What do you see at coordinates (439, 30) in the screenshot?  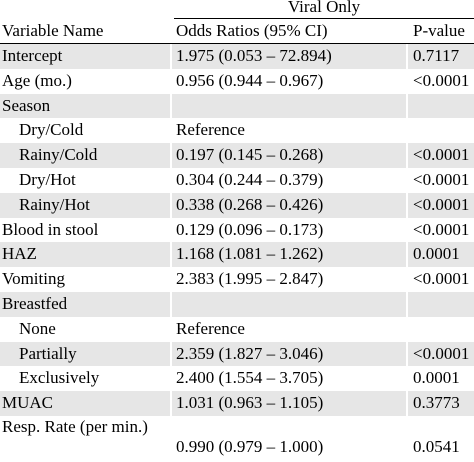 I see `column-header-p-value: P-value` at bounding box center [439, 30].